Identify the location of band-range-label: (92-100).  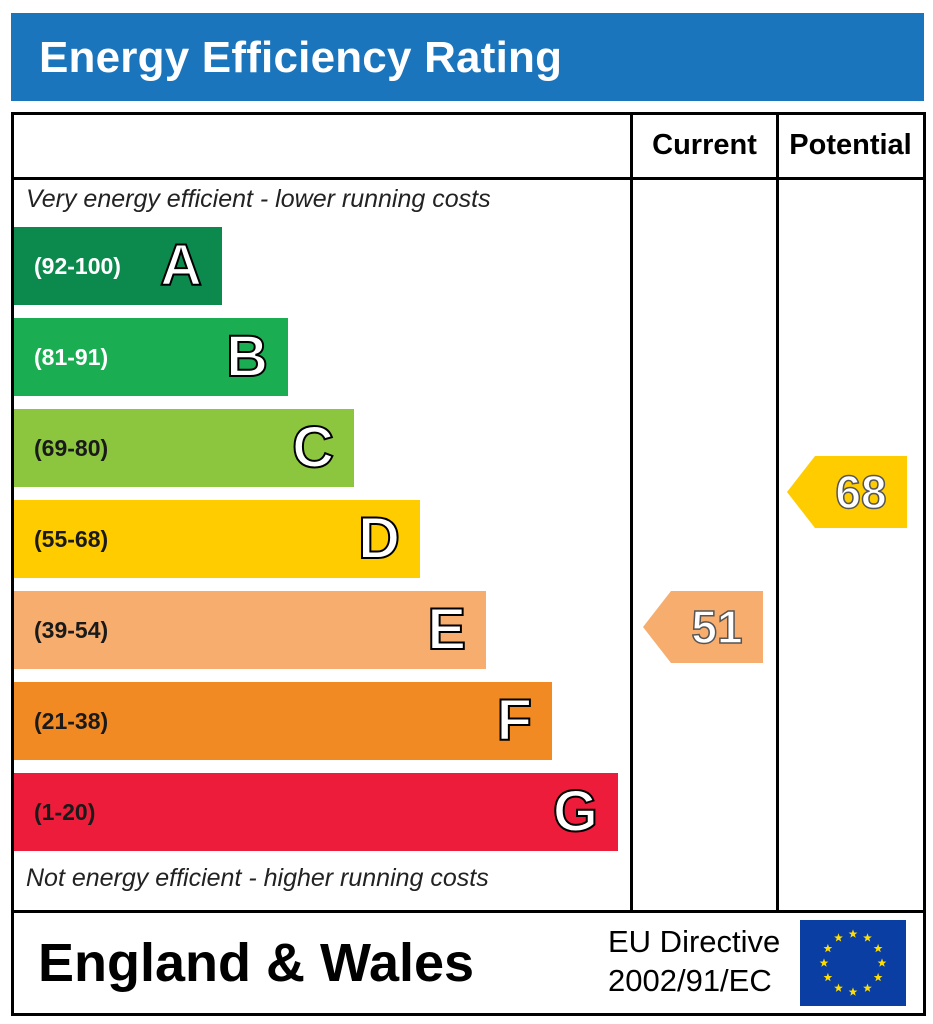
(77, 266).